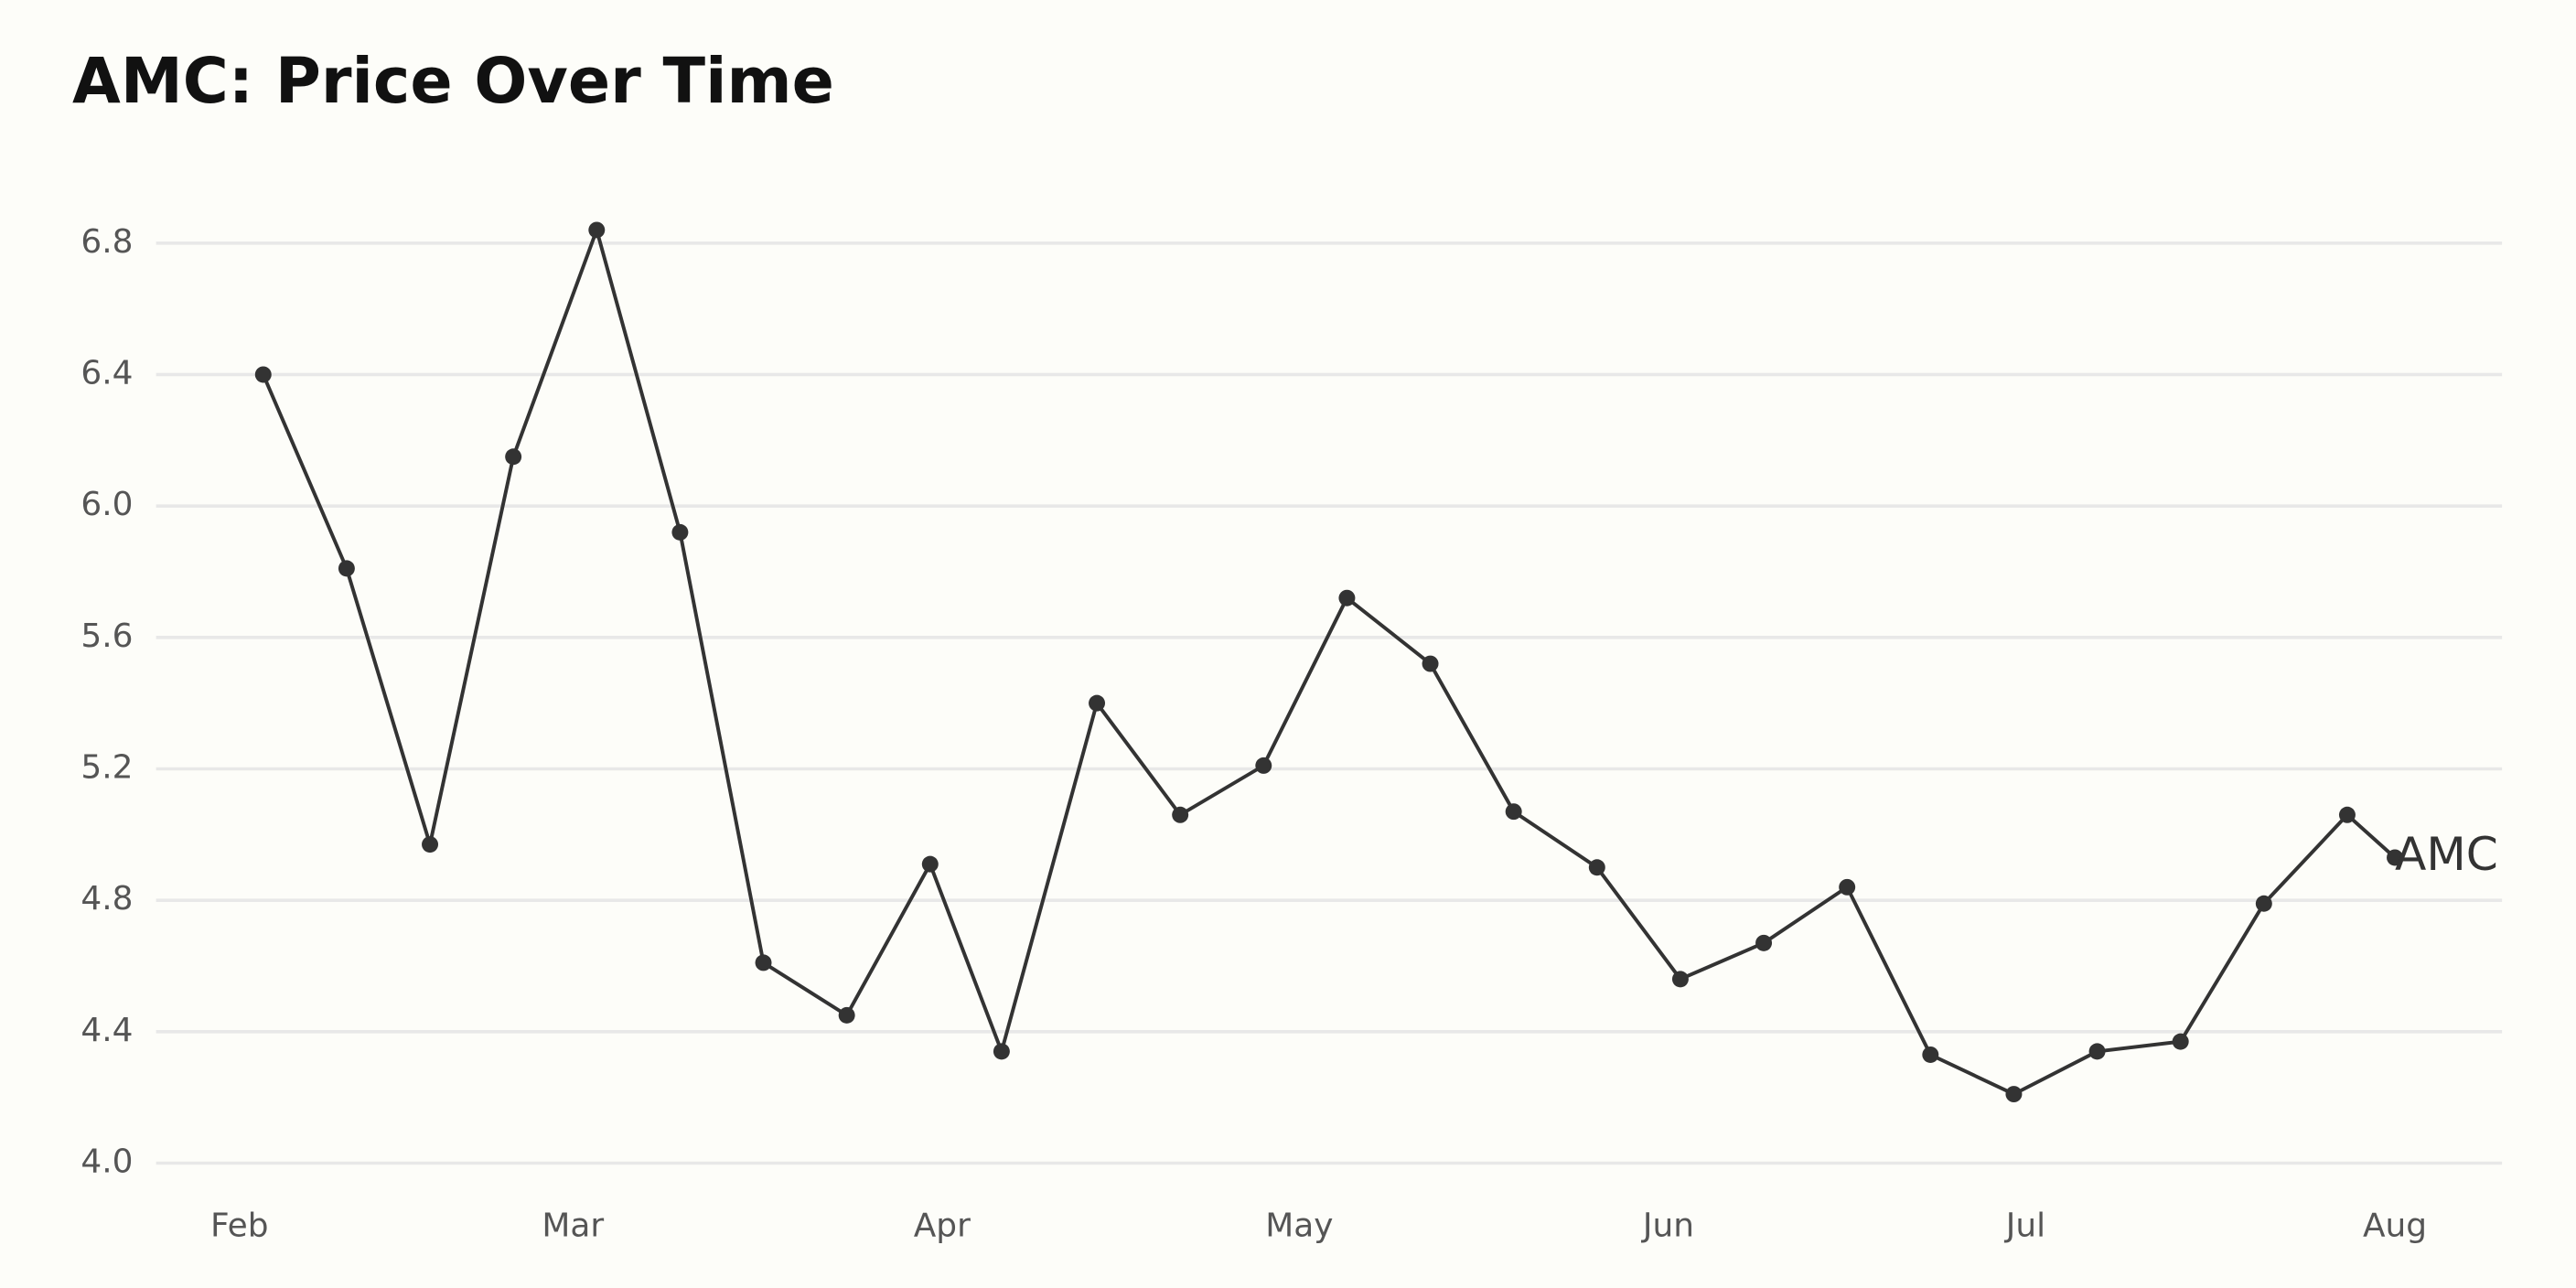 This screenshot has height=1288, width=2576. Describe the element at coordinates (106, 373) in the screenshot. I see `y-tick-label: 6.4` at that location.